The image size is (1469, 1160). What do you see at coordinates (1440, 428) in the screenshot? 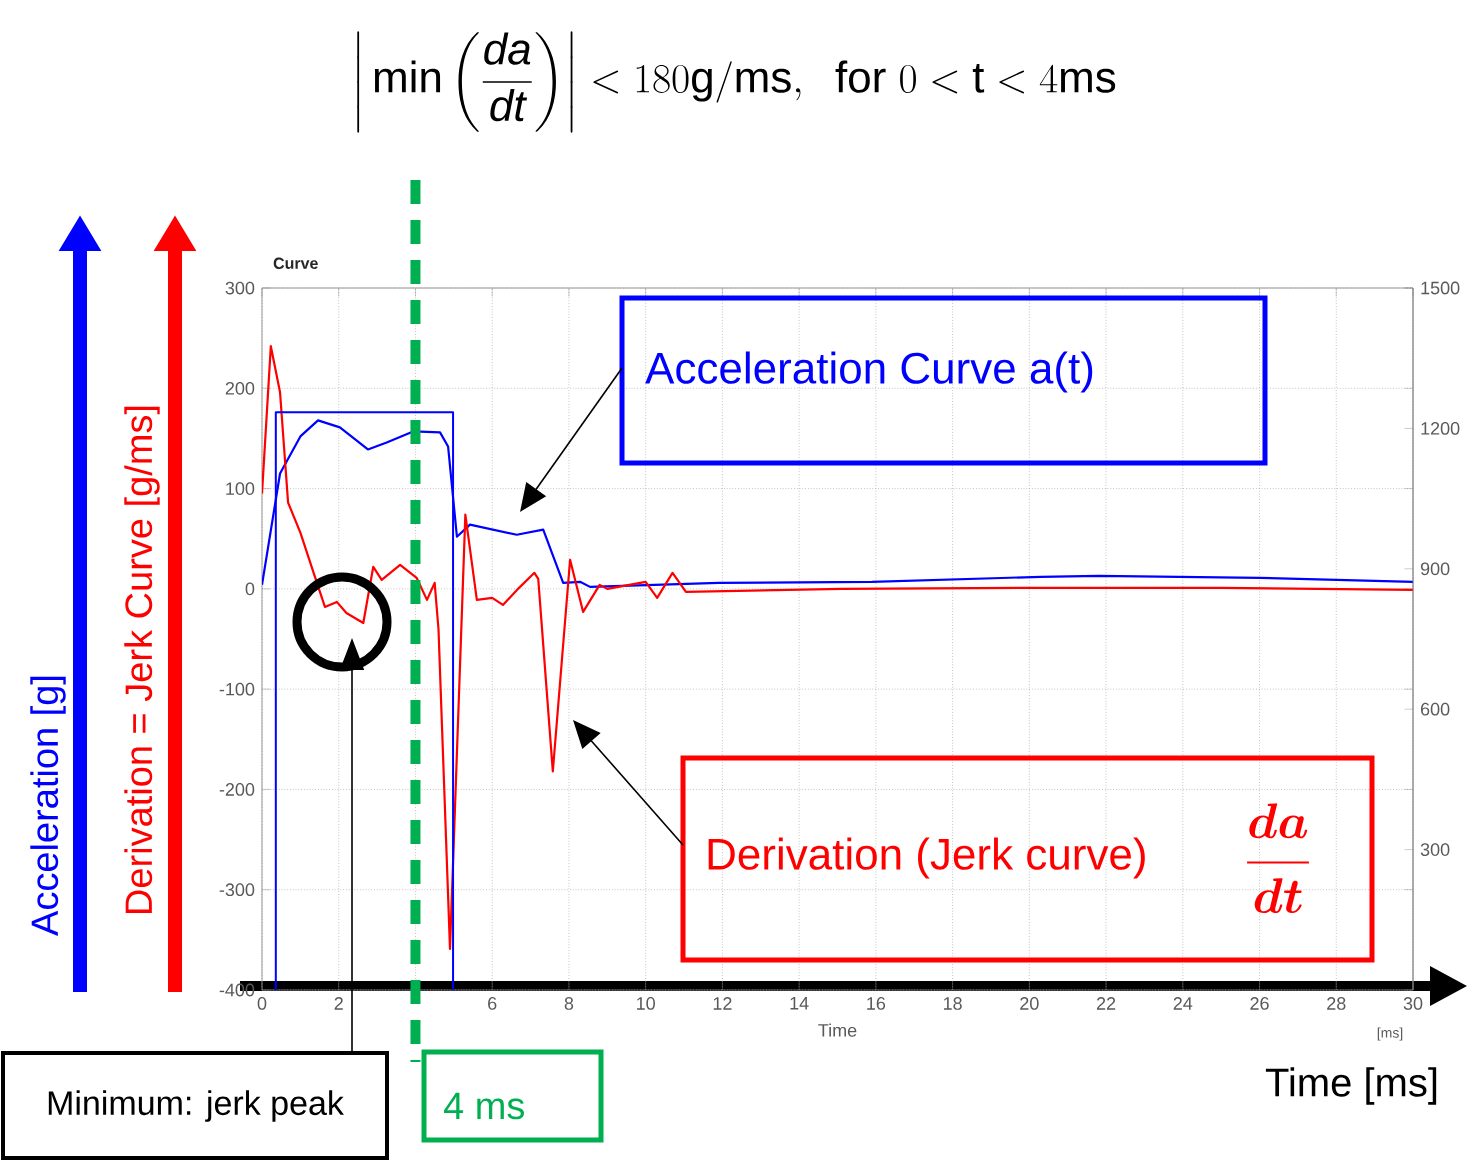
I see `y2-tick-label: 1200` at bounding box center [1440, 428].